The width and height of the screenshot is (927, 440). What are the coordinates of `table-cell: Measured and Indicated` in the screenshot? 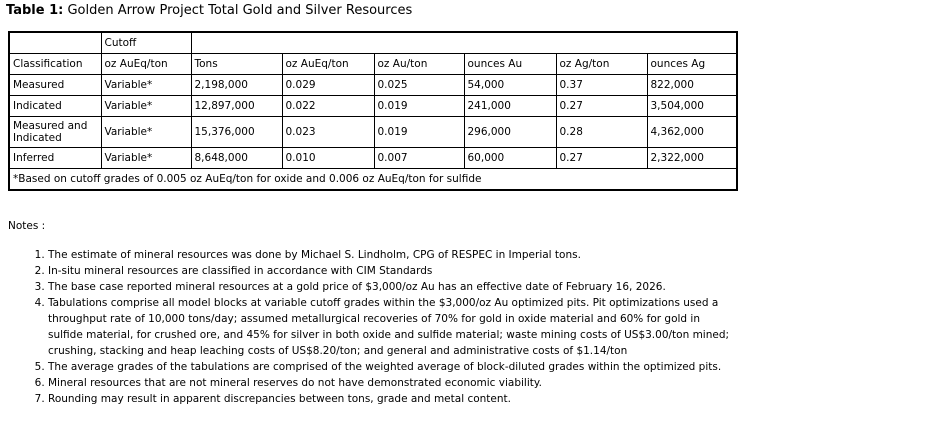 It's located at (55, 132).